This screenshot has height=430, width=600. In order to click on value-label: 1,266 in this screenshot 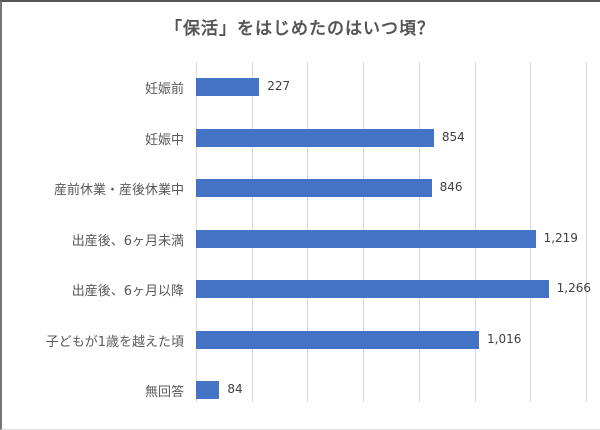, I will do `click(574, 288)`.